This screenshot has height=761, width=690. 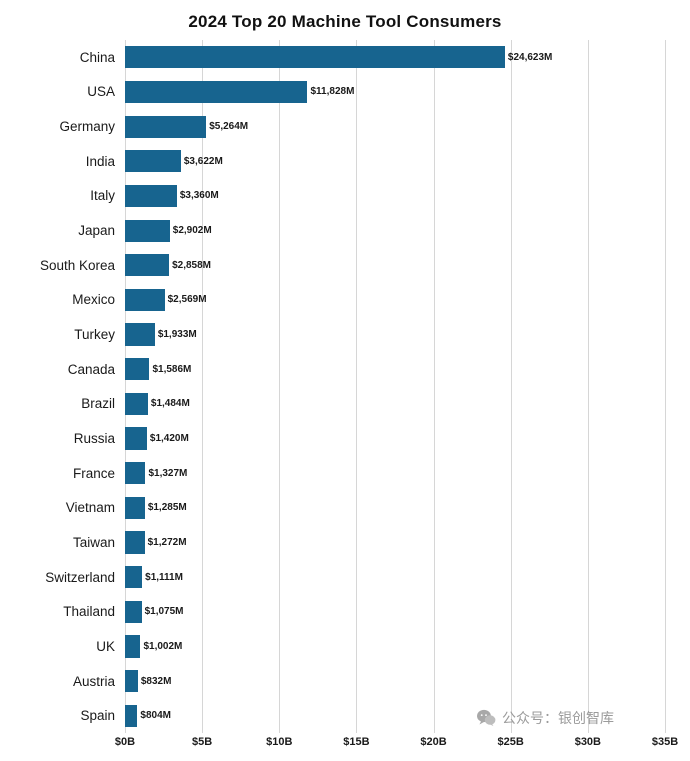 What do you see at coordinates (362, 126) in the screenshot?
I see `chart-row: Germany $5,264M` at bounding box center [362, 126].